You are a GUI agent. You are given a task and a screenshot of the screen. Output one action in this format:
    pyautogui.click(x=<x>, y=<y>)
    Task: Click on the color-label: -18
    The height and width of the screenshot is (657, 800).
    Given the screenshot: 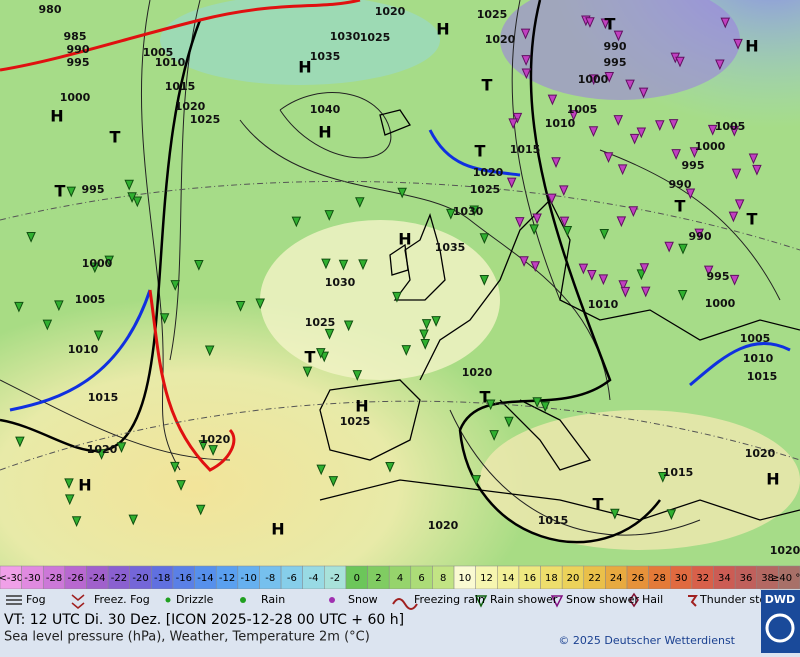 What is the action you would take?
    pyautogui.click(x=162, y=578)
    